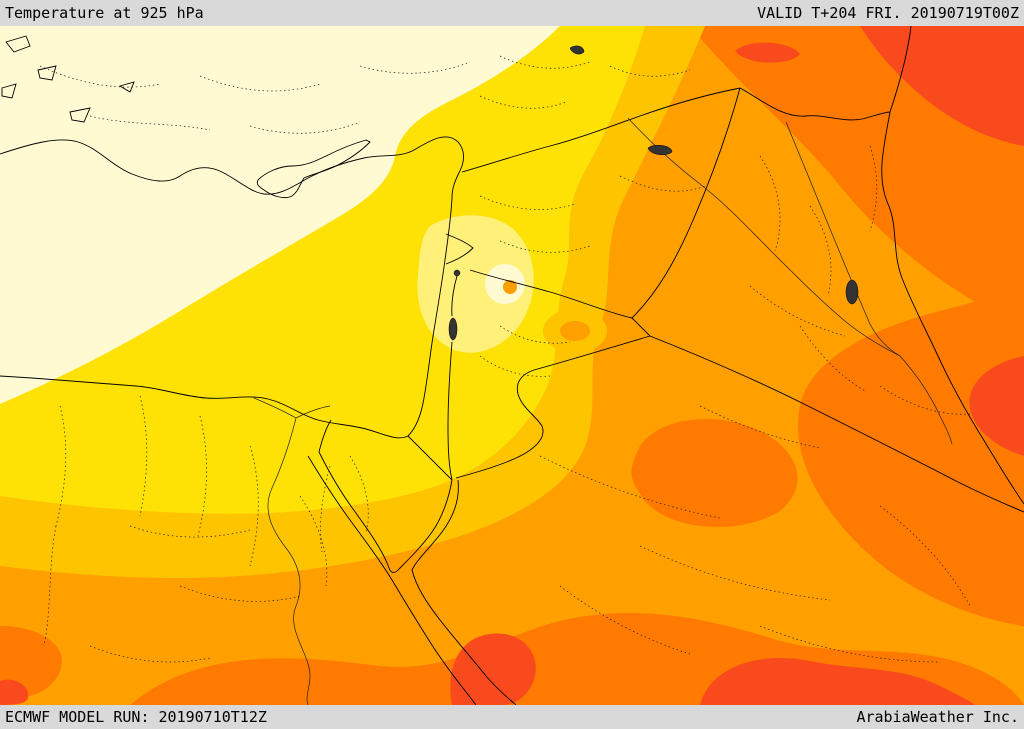  Describe the element at coordinates (825, 73) in the screenshot. I see `border-turkey-iraq-iran` at that location.